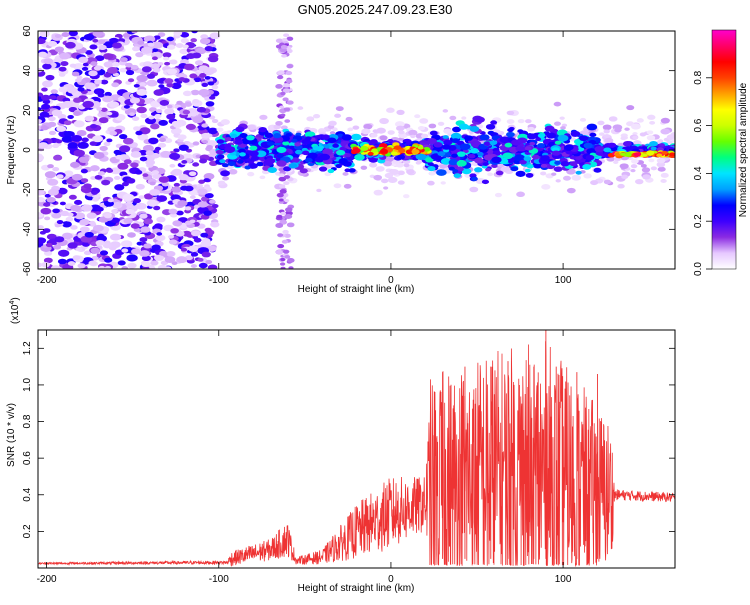 The image size is (750, 605). Describe the element at coordinates (356, 588) in the screenshot. I see `snr-x-label: Height of straight line (km)` at that location.